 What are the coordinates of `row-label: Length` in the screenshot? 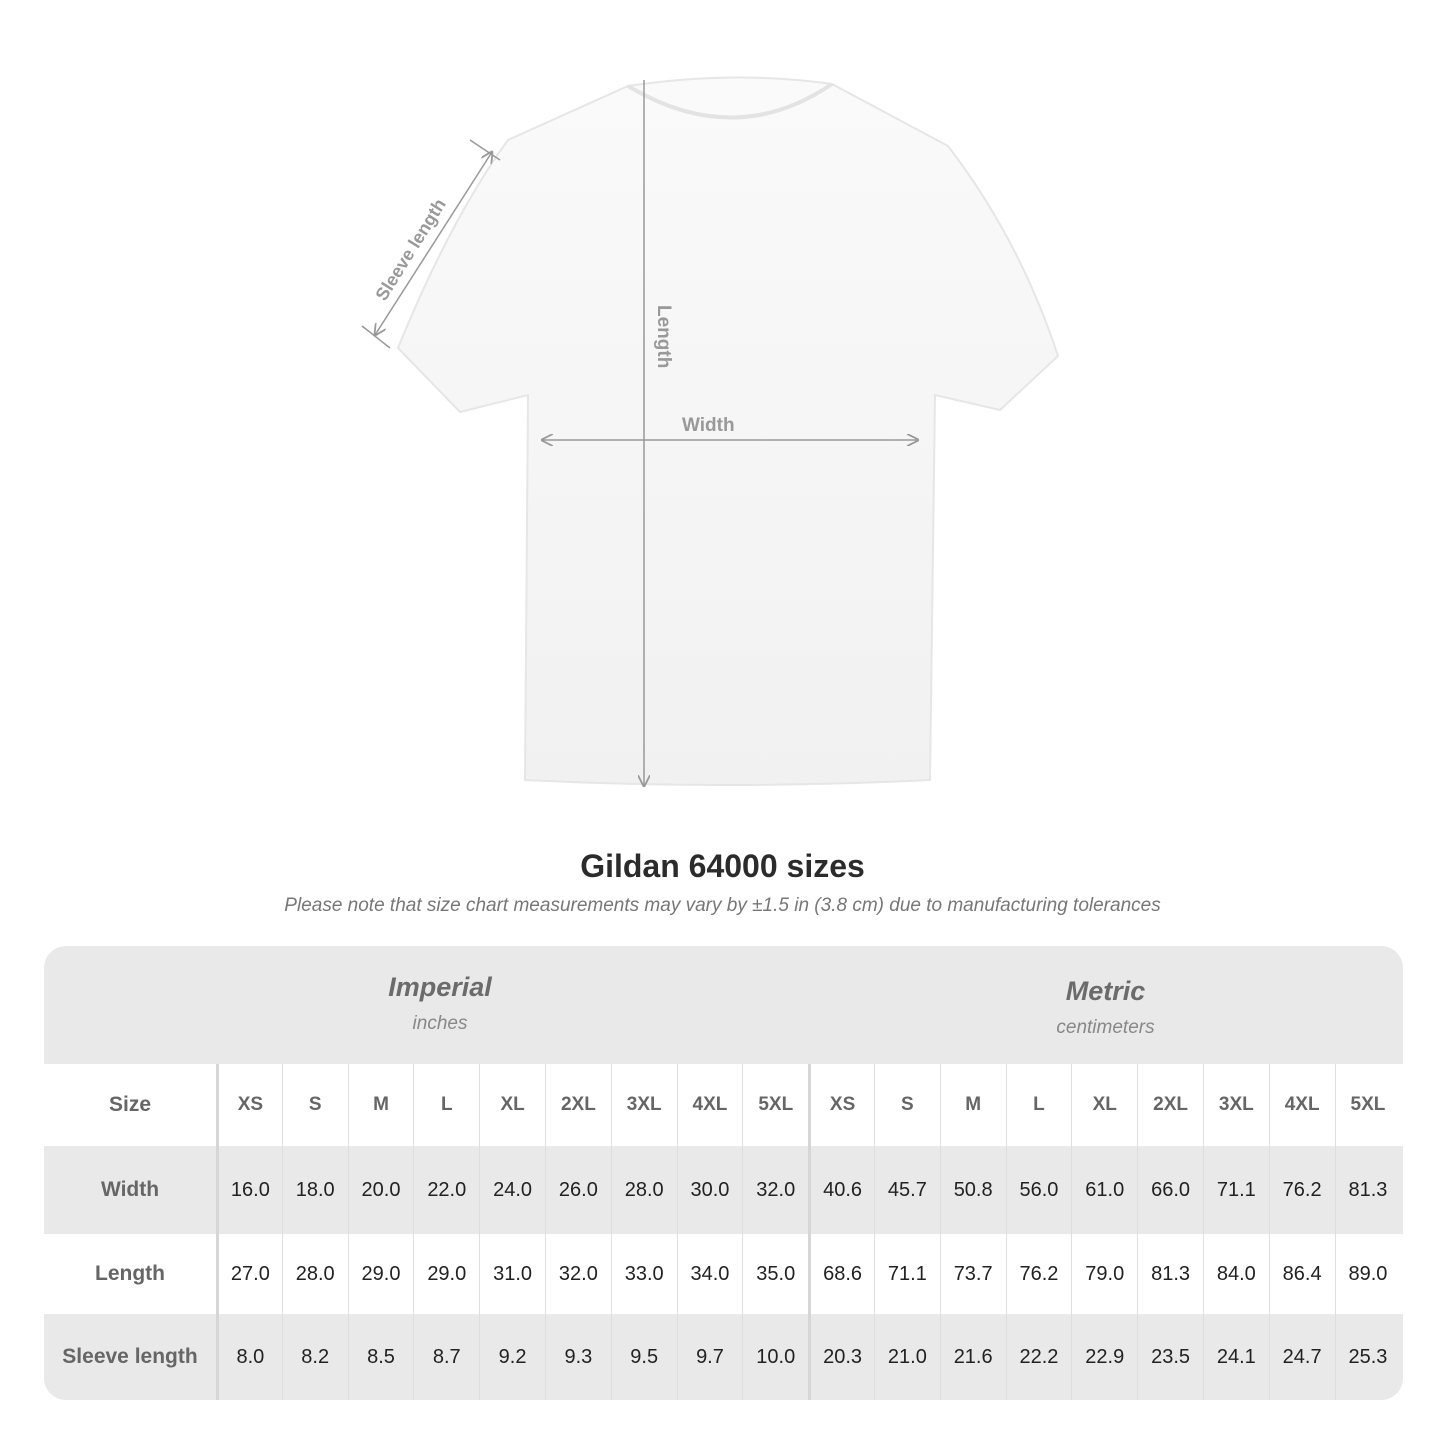 It's located at (130, 1273).